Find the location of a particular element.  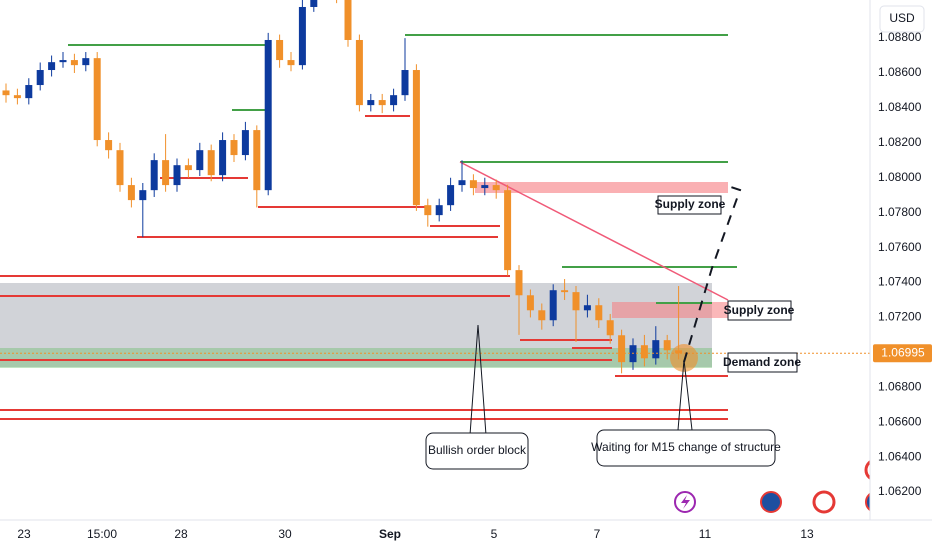

annotation: Waiting for M15 change of structure is located at coordinates (686, 447).